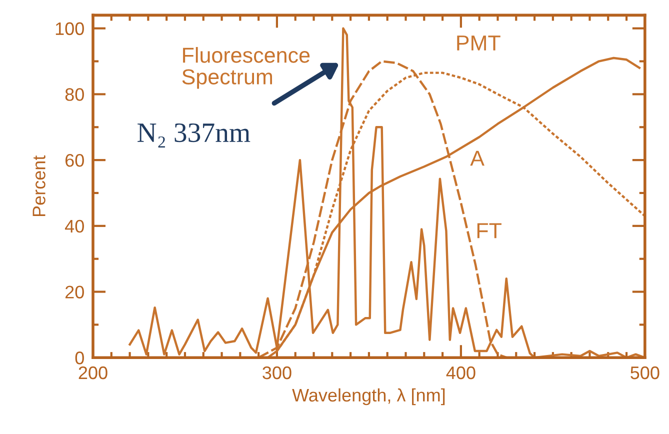  I want to click on series-label: A, so click(477, 158).